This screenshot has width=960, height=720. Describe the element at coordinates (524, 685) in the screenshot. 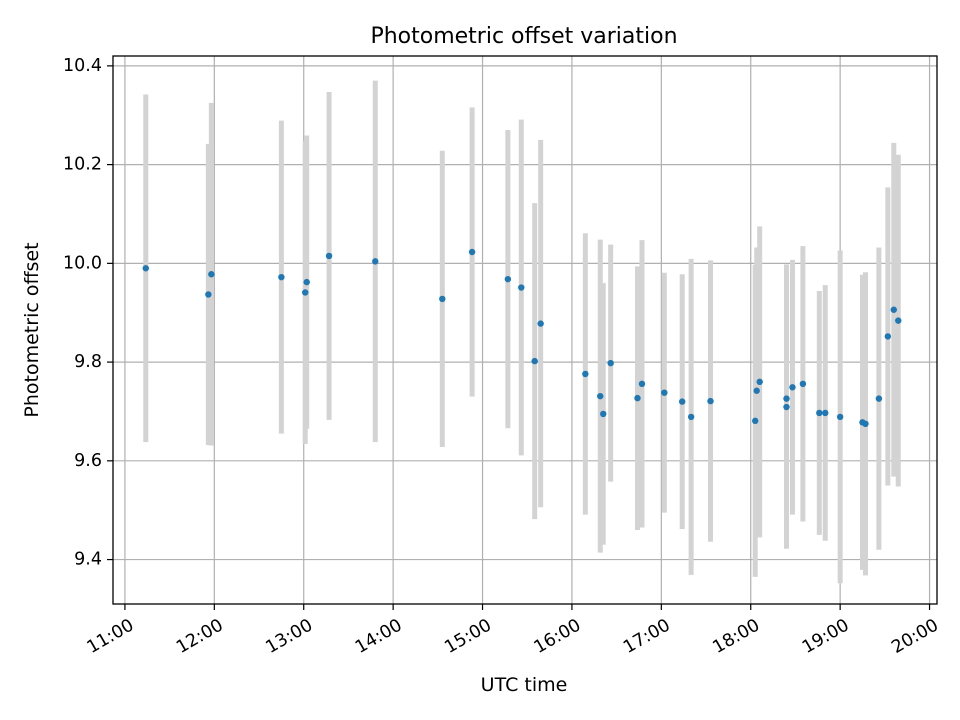

I see `x-axis-label: UTC time` at that location.